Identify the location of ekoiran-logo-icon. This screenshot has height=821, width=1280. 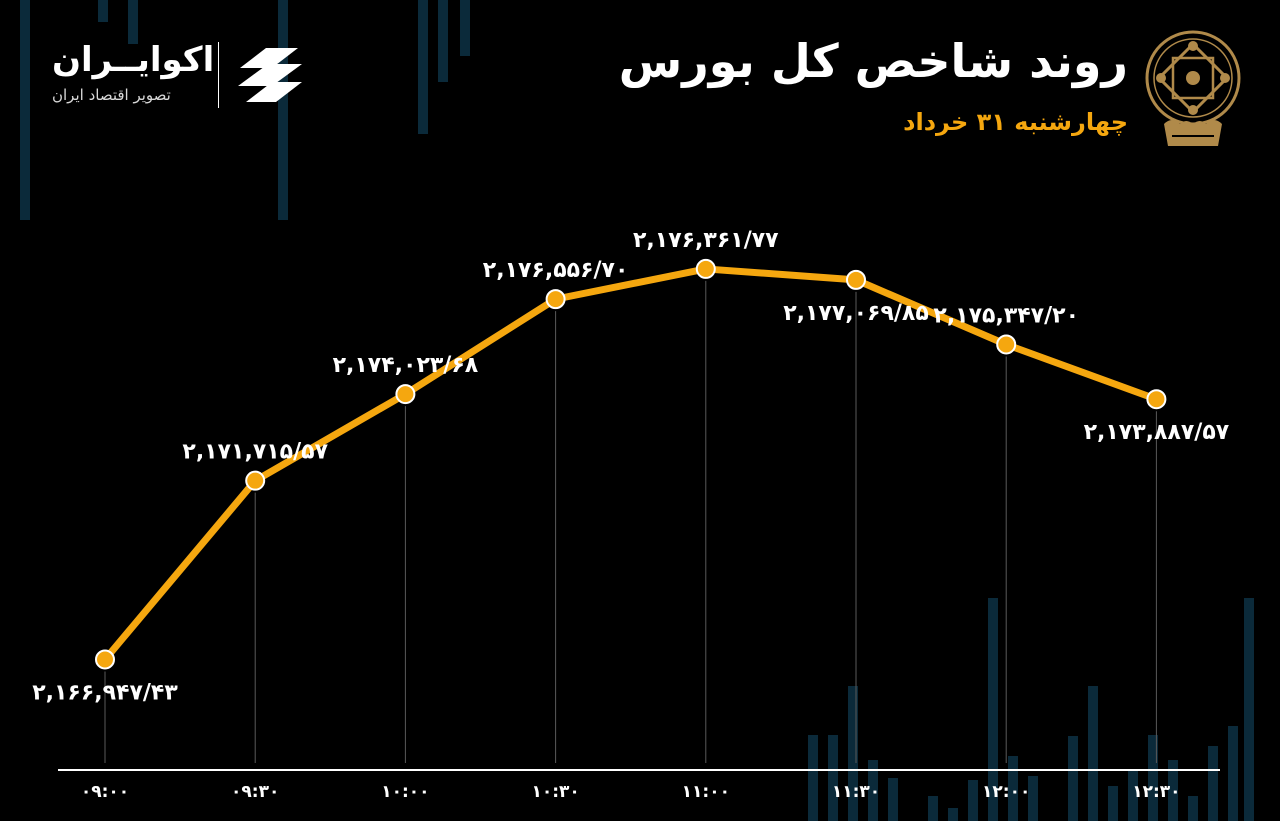
(270, 75).